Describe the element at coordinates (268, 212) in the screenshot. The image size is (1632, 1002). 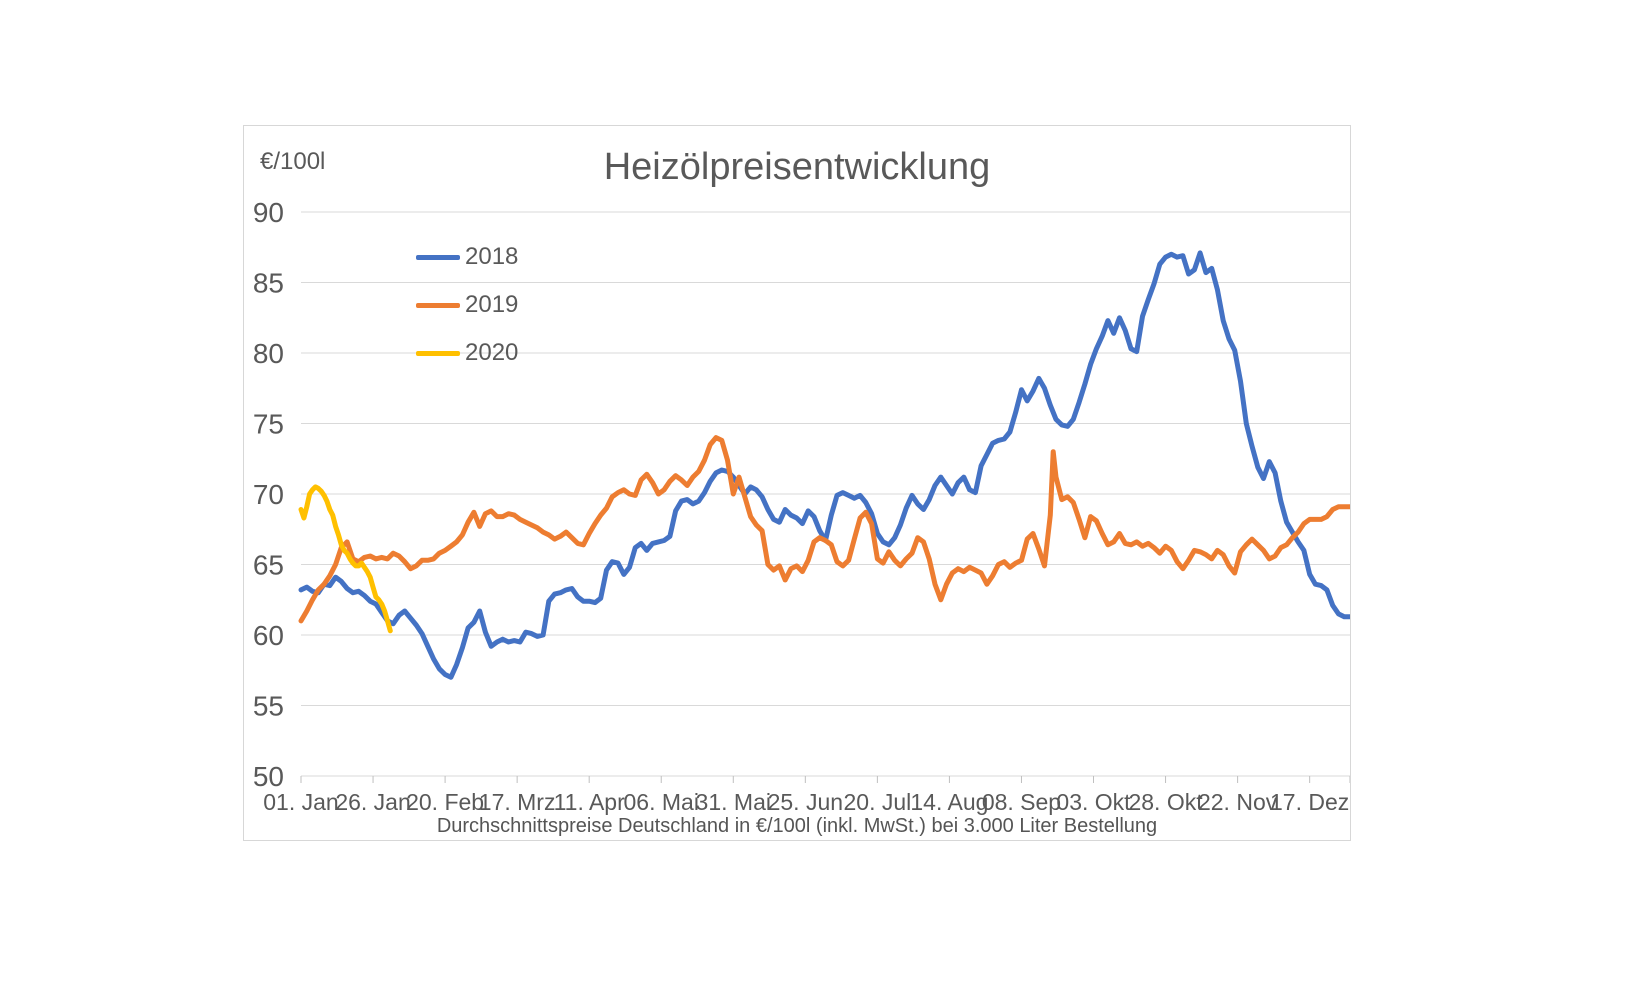
I see `y-axis-tick-label: 90` at that location.